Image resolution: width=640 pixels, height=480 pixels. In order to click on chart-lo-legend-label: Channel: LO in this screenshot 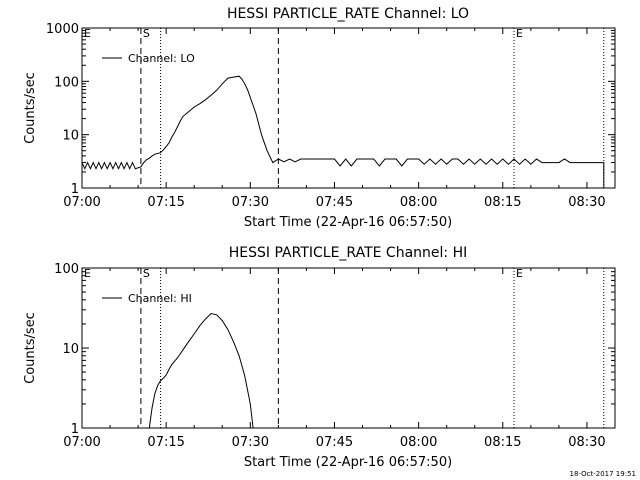, I will do `click(161, 58)`.